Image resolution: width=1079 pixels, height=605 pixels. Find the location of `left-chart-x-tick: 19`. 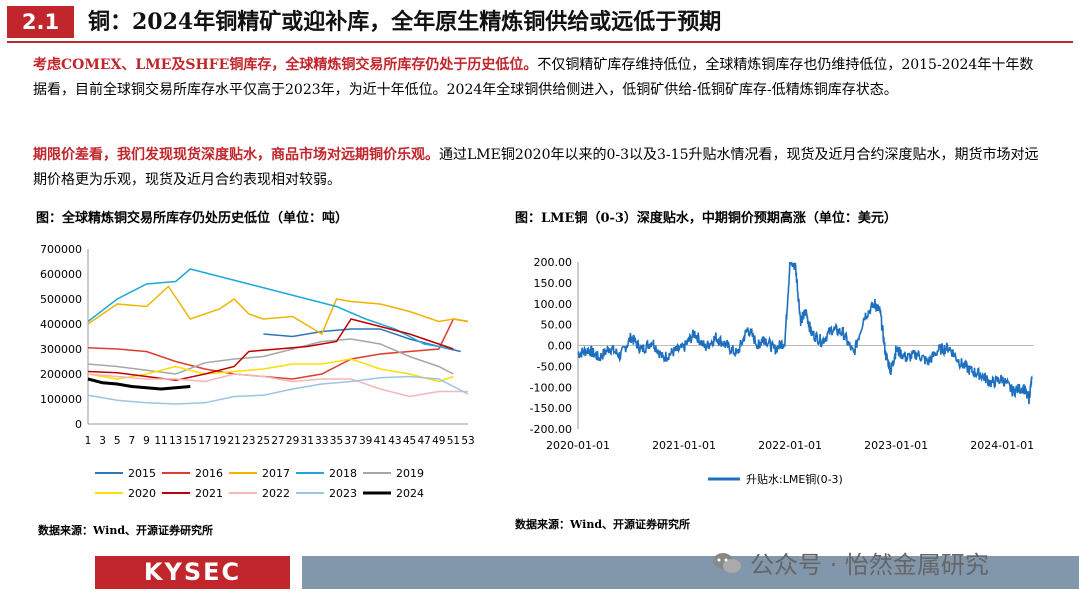

left-chart-x-tick: 19 is located at coordinates (219, 441).